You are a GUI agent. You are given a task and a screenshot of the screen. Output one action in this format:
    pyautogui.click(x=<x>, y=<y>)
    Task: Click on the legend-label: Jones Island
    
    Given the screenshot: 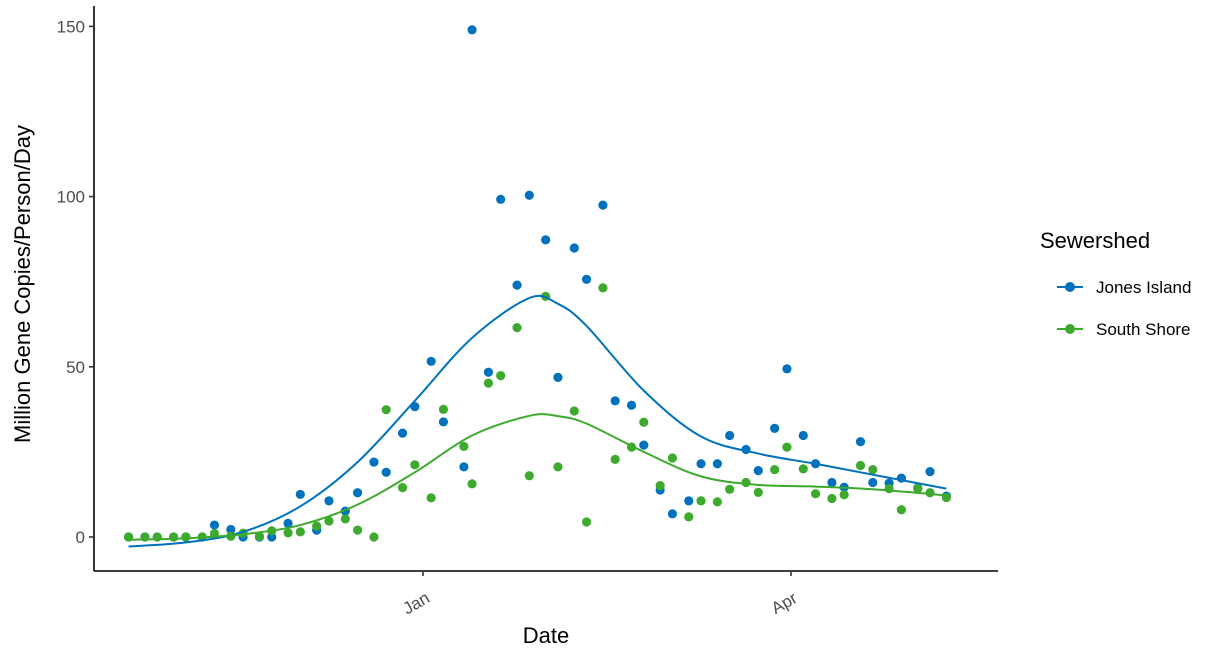 What is the action you would take?
    pyautogui.click(x=1143, y=287)
    